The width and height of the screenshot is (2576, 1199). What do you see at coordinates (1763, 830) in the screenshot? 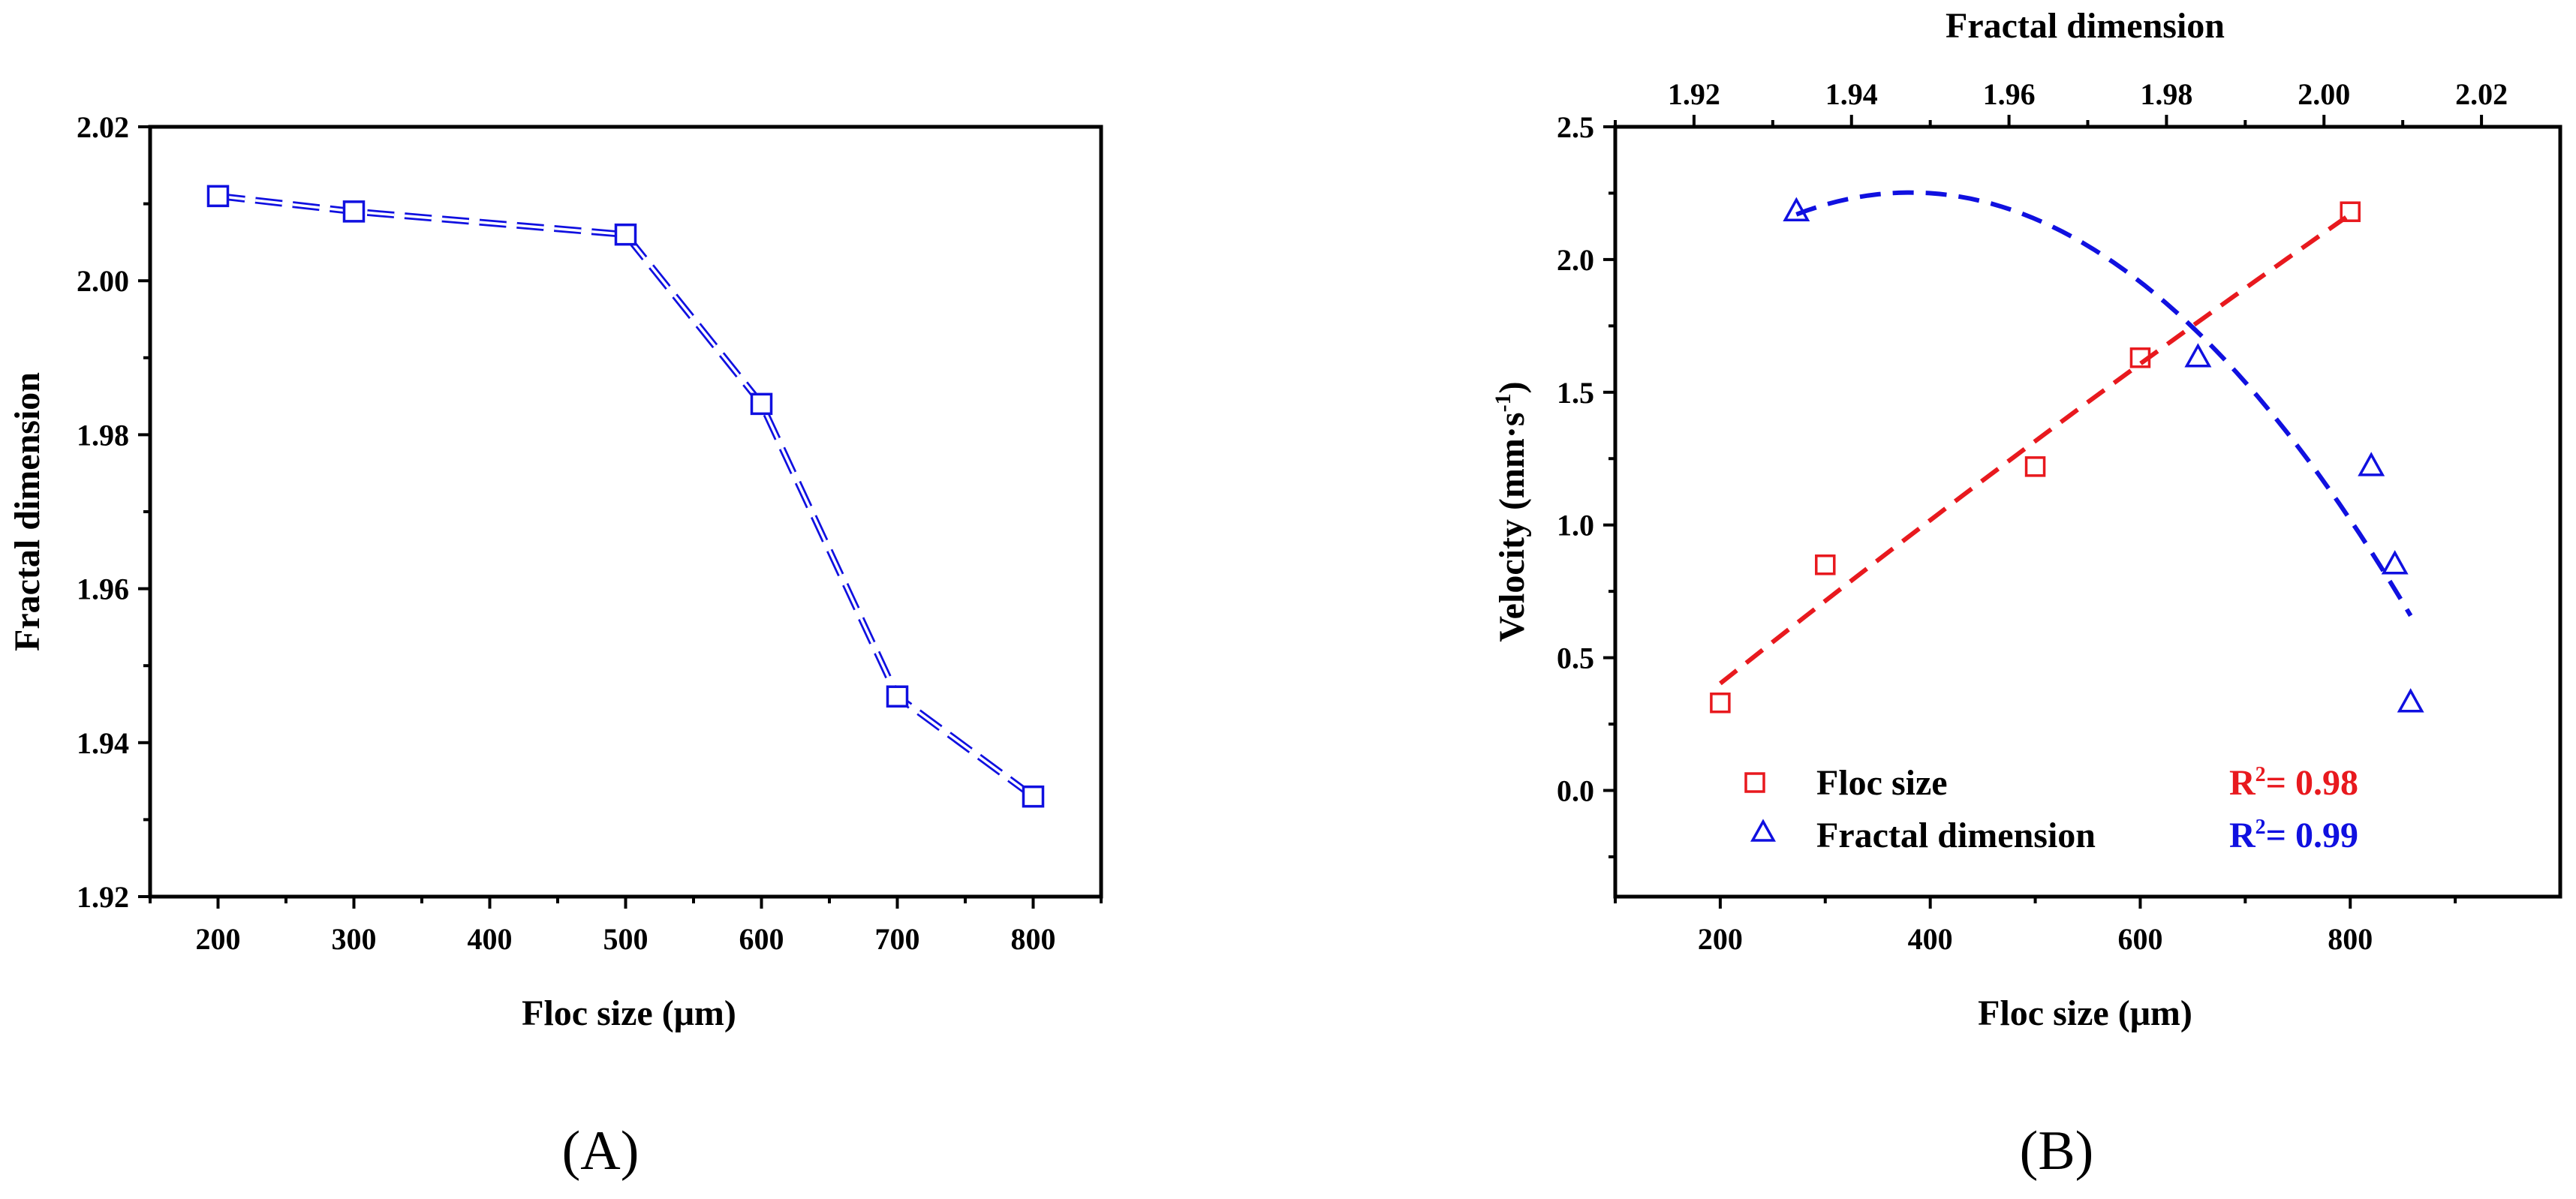
I see `legend-fractal-dimension-marker` at bounding box center [1763, 830].